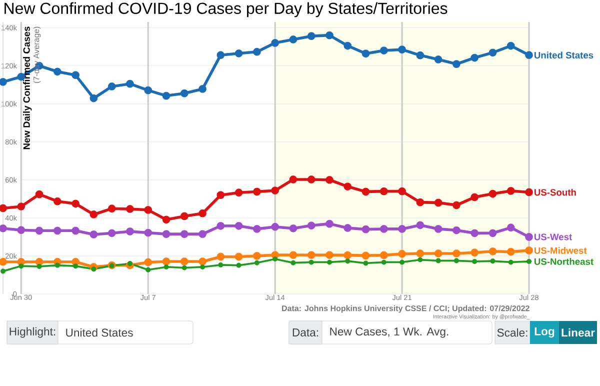 The width and height of the screenshot is (600, 386). What do you see at coordinates (389, 332) in the screenshot?
I see `text: New Cases, 1 Wk. Avg.` at bounding box center [389, 332].